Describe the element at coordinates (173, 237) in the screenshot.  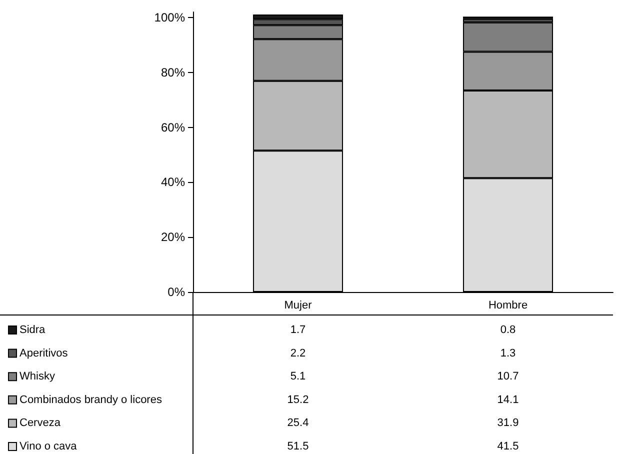
I see `y-tick-label: 20%` at that location.